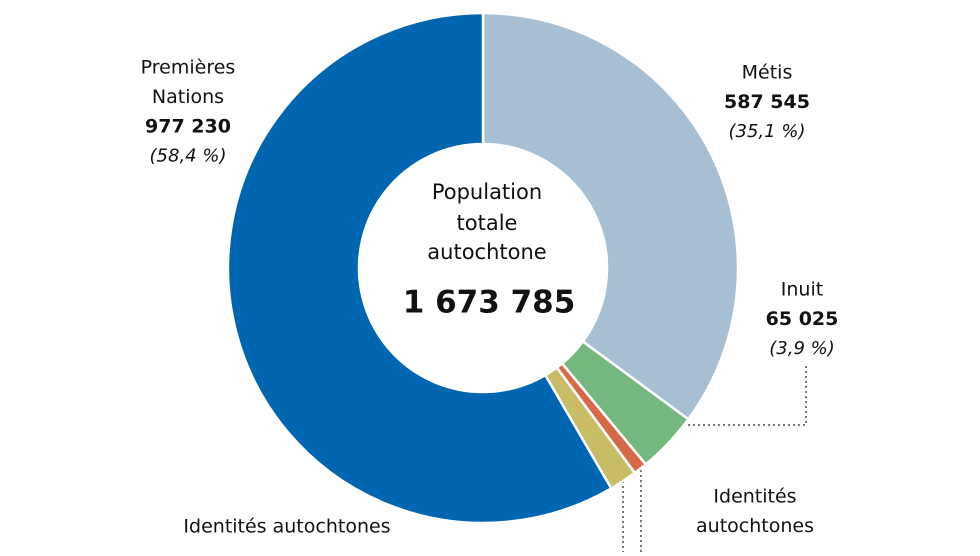 The height and width of the screenshot is (556, 980). Describe the element at coordinates (486, 252) in the screenshot. I see `center-title: autochtone` at that location.